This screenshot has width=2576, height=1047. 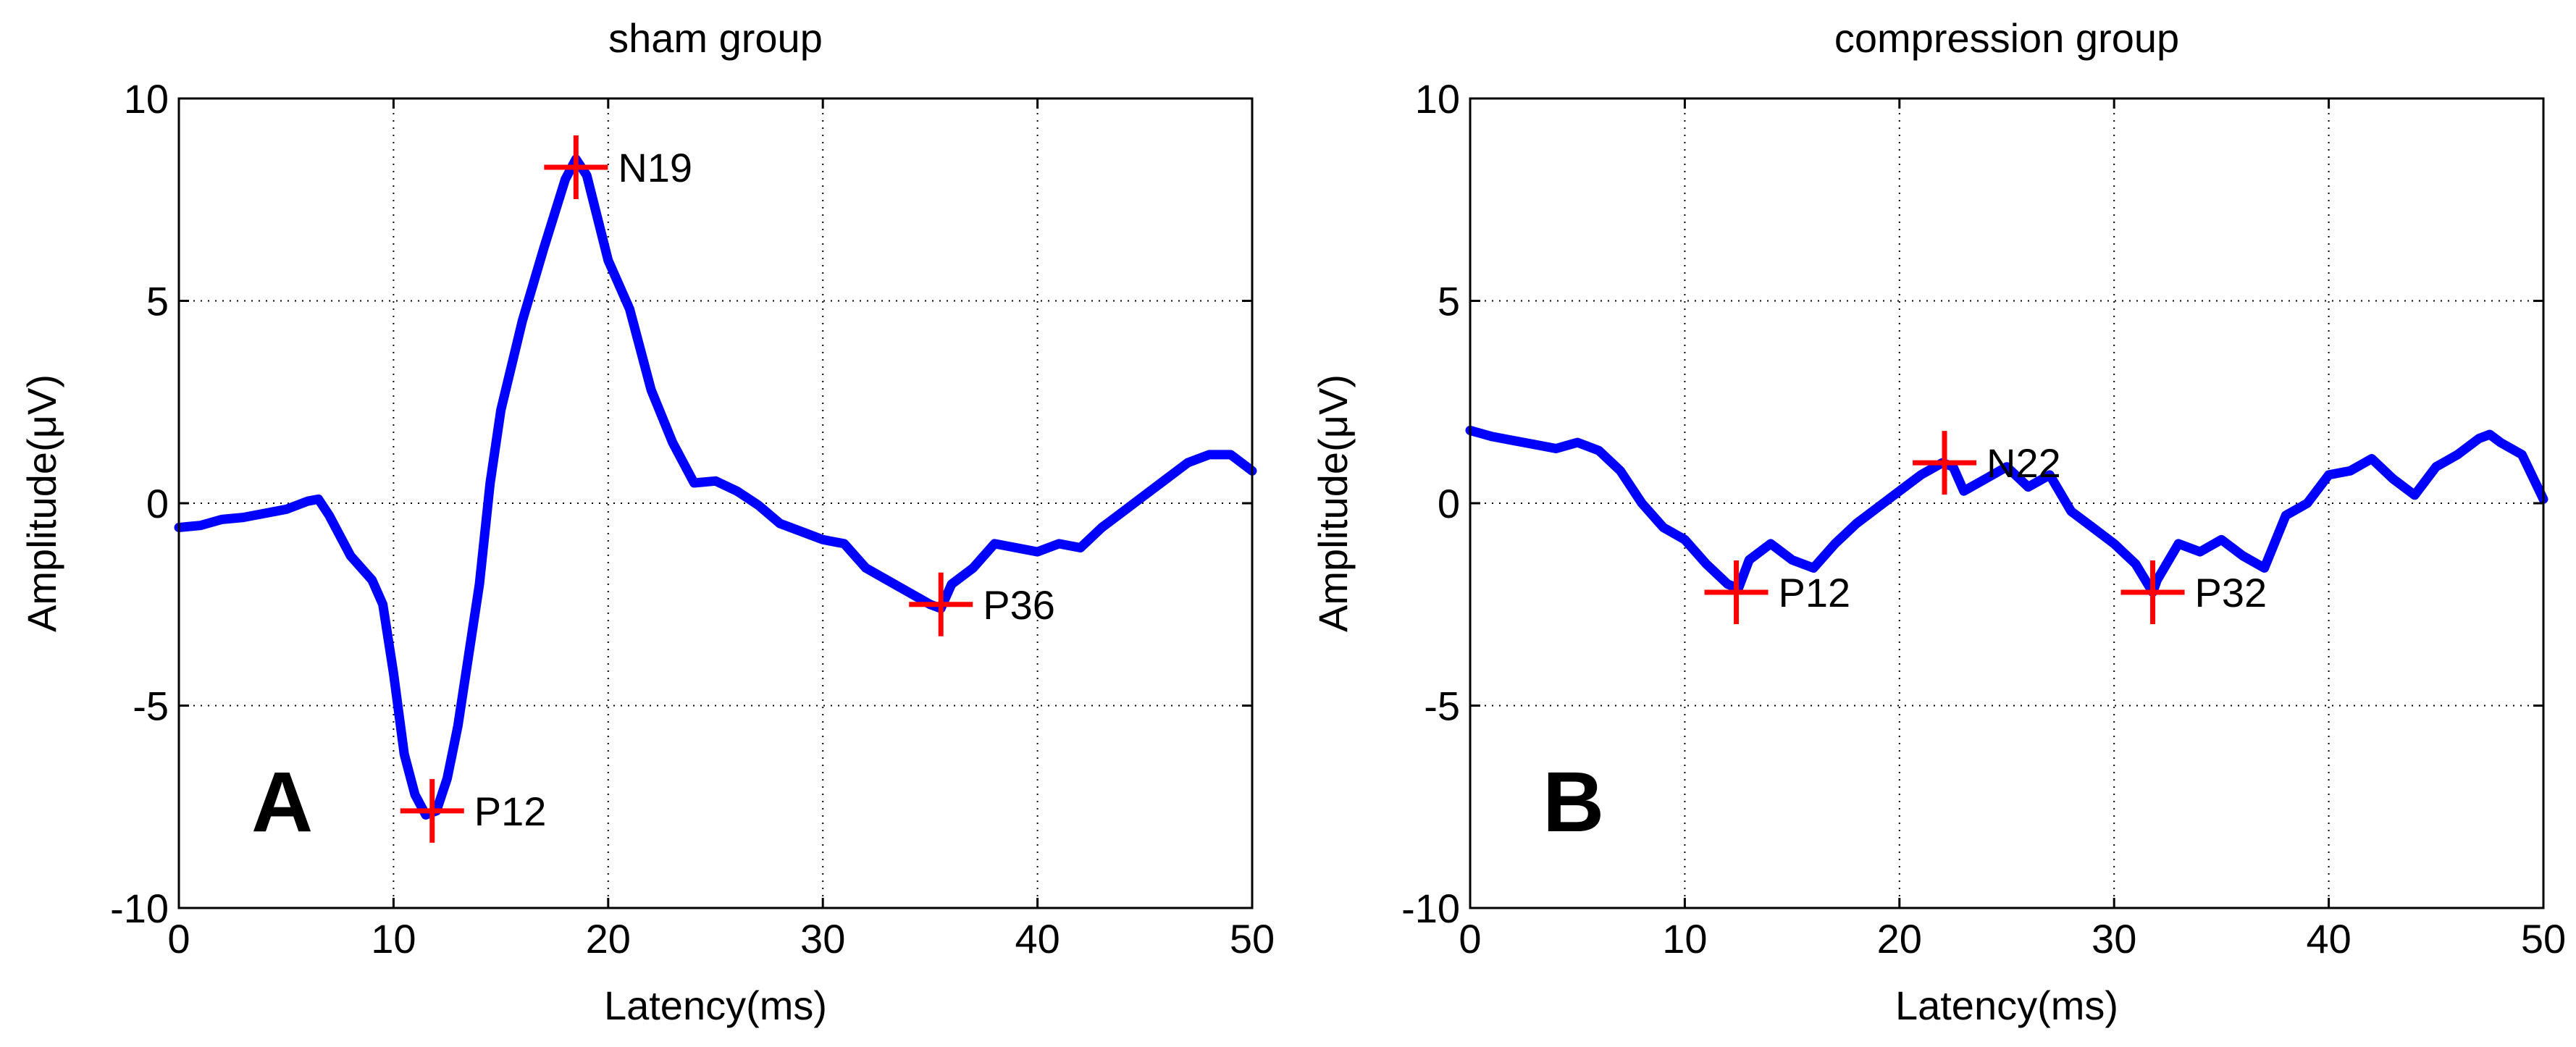 What do you see at coordinates (2193, 592) in the screenshot?
I see `peak-marker-p32: P32` at bounding box center [2193, 592].